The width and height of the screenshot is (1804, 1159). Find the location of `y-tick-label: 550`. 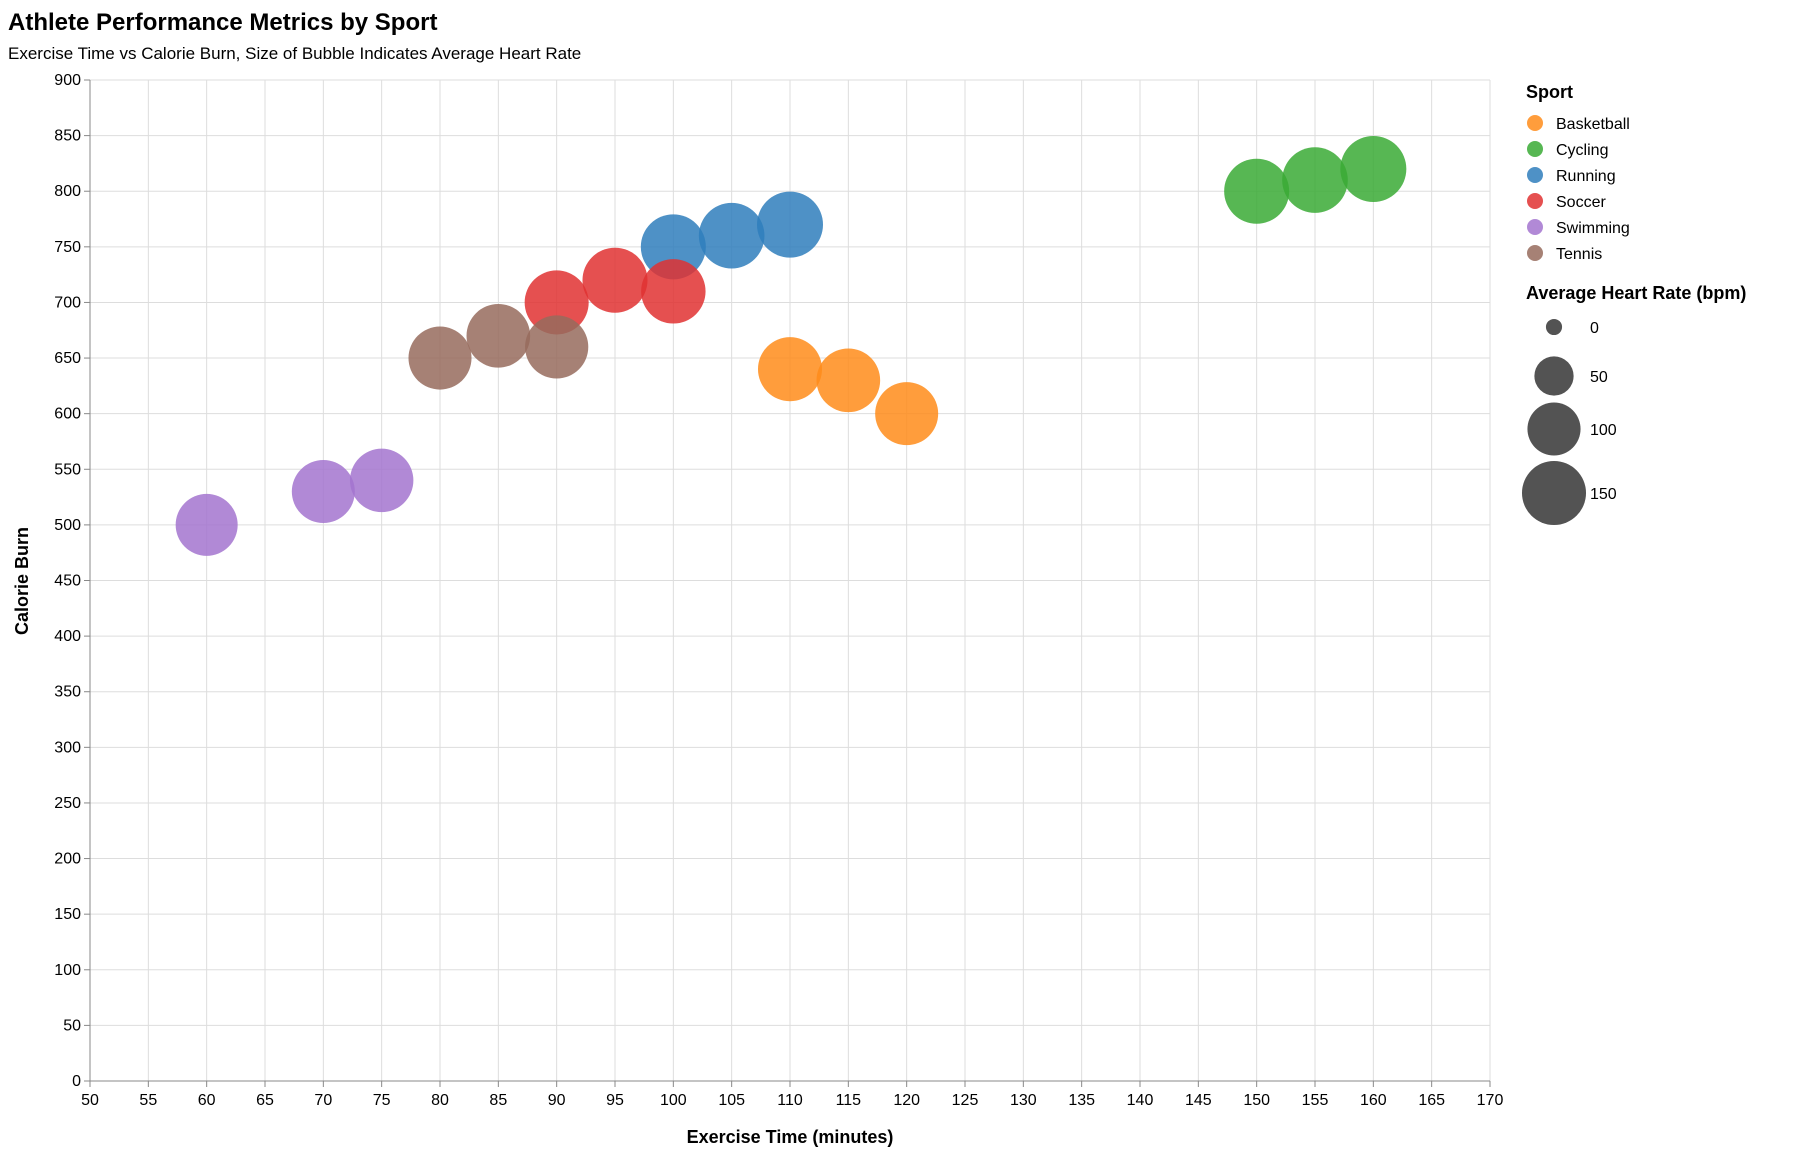

y-tick-label: 550 is located at coordinates (67, 469).